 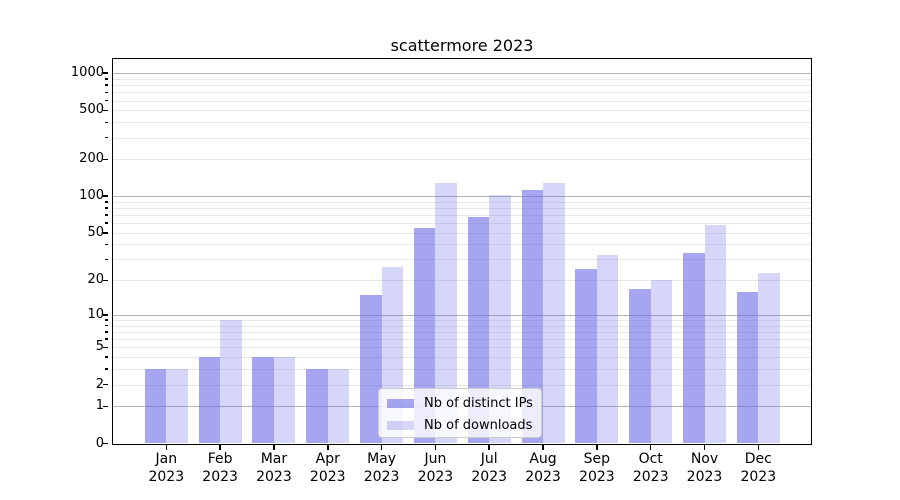 I want to click on x-tick-month: Oct, so click(x=650, y=459).